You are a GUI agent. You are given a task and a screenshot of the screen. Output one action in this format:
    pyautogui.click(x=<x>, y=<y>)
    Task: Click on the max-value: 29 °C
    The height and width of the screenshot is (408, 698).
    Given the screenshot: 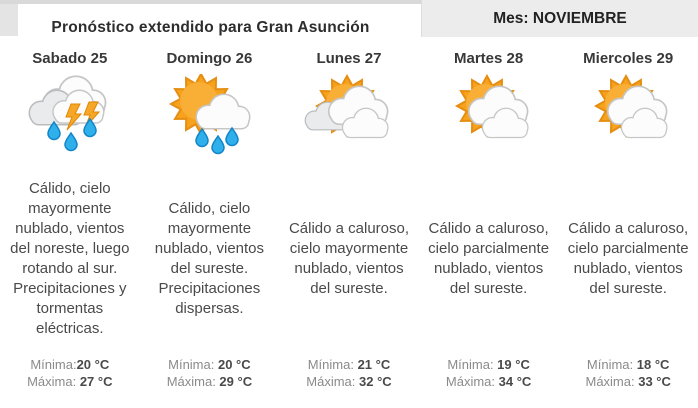 What is the action you would take?
    pyautogui.click(x=236, y=381)
    